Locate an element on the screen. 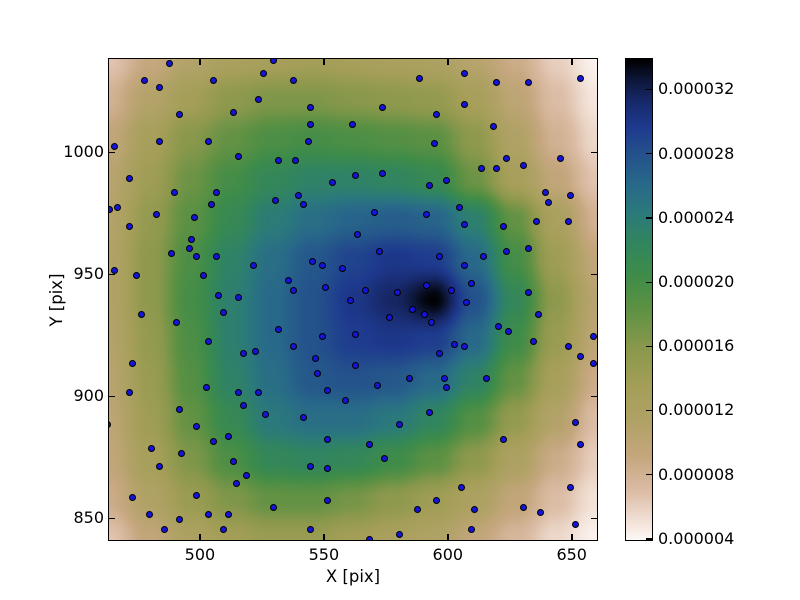 Image resolution: width=800 pixels, height=600 pixels. colorbar-tick-label: 0.000032 is located at coordinates (696, 89).